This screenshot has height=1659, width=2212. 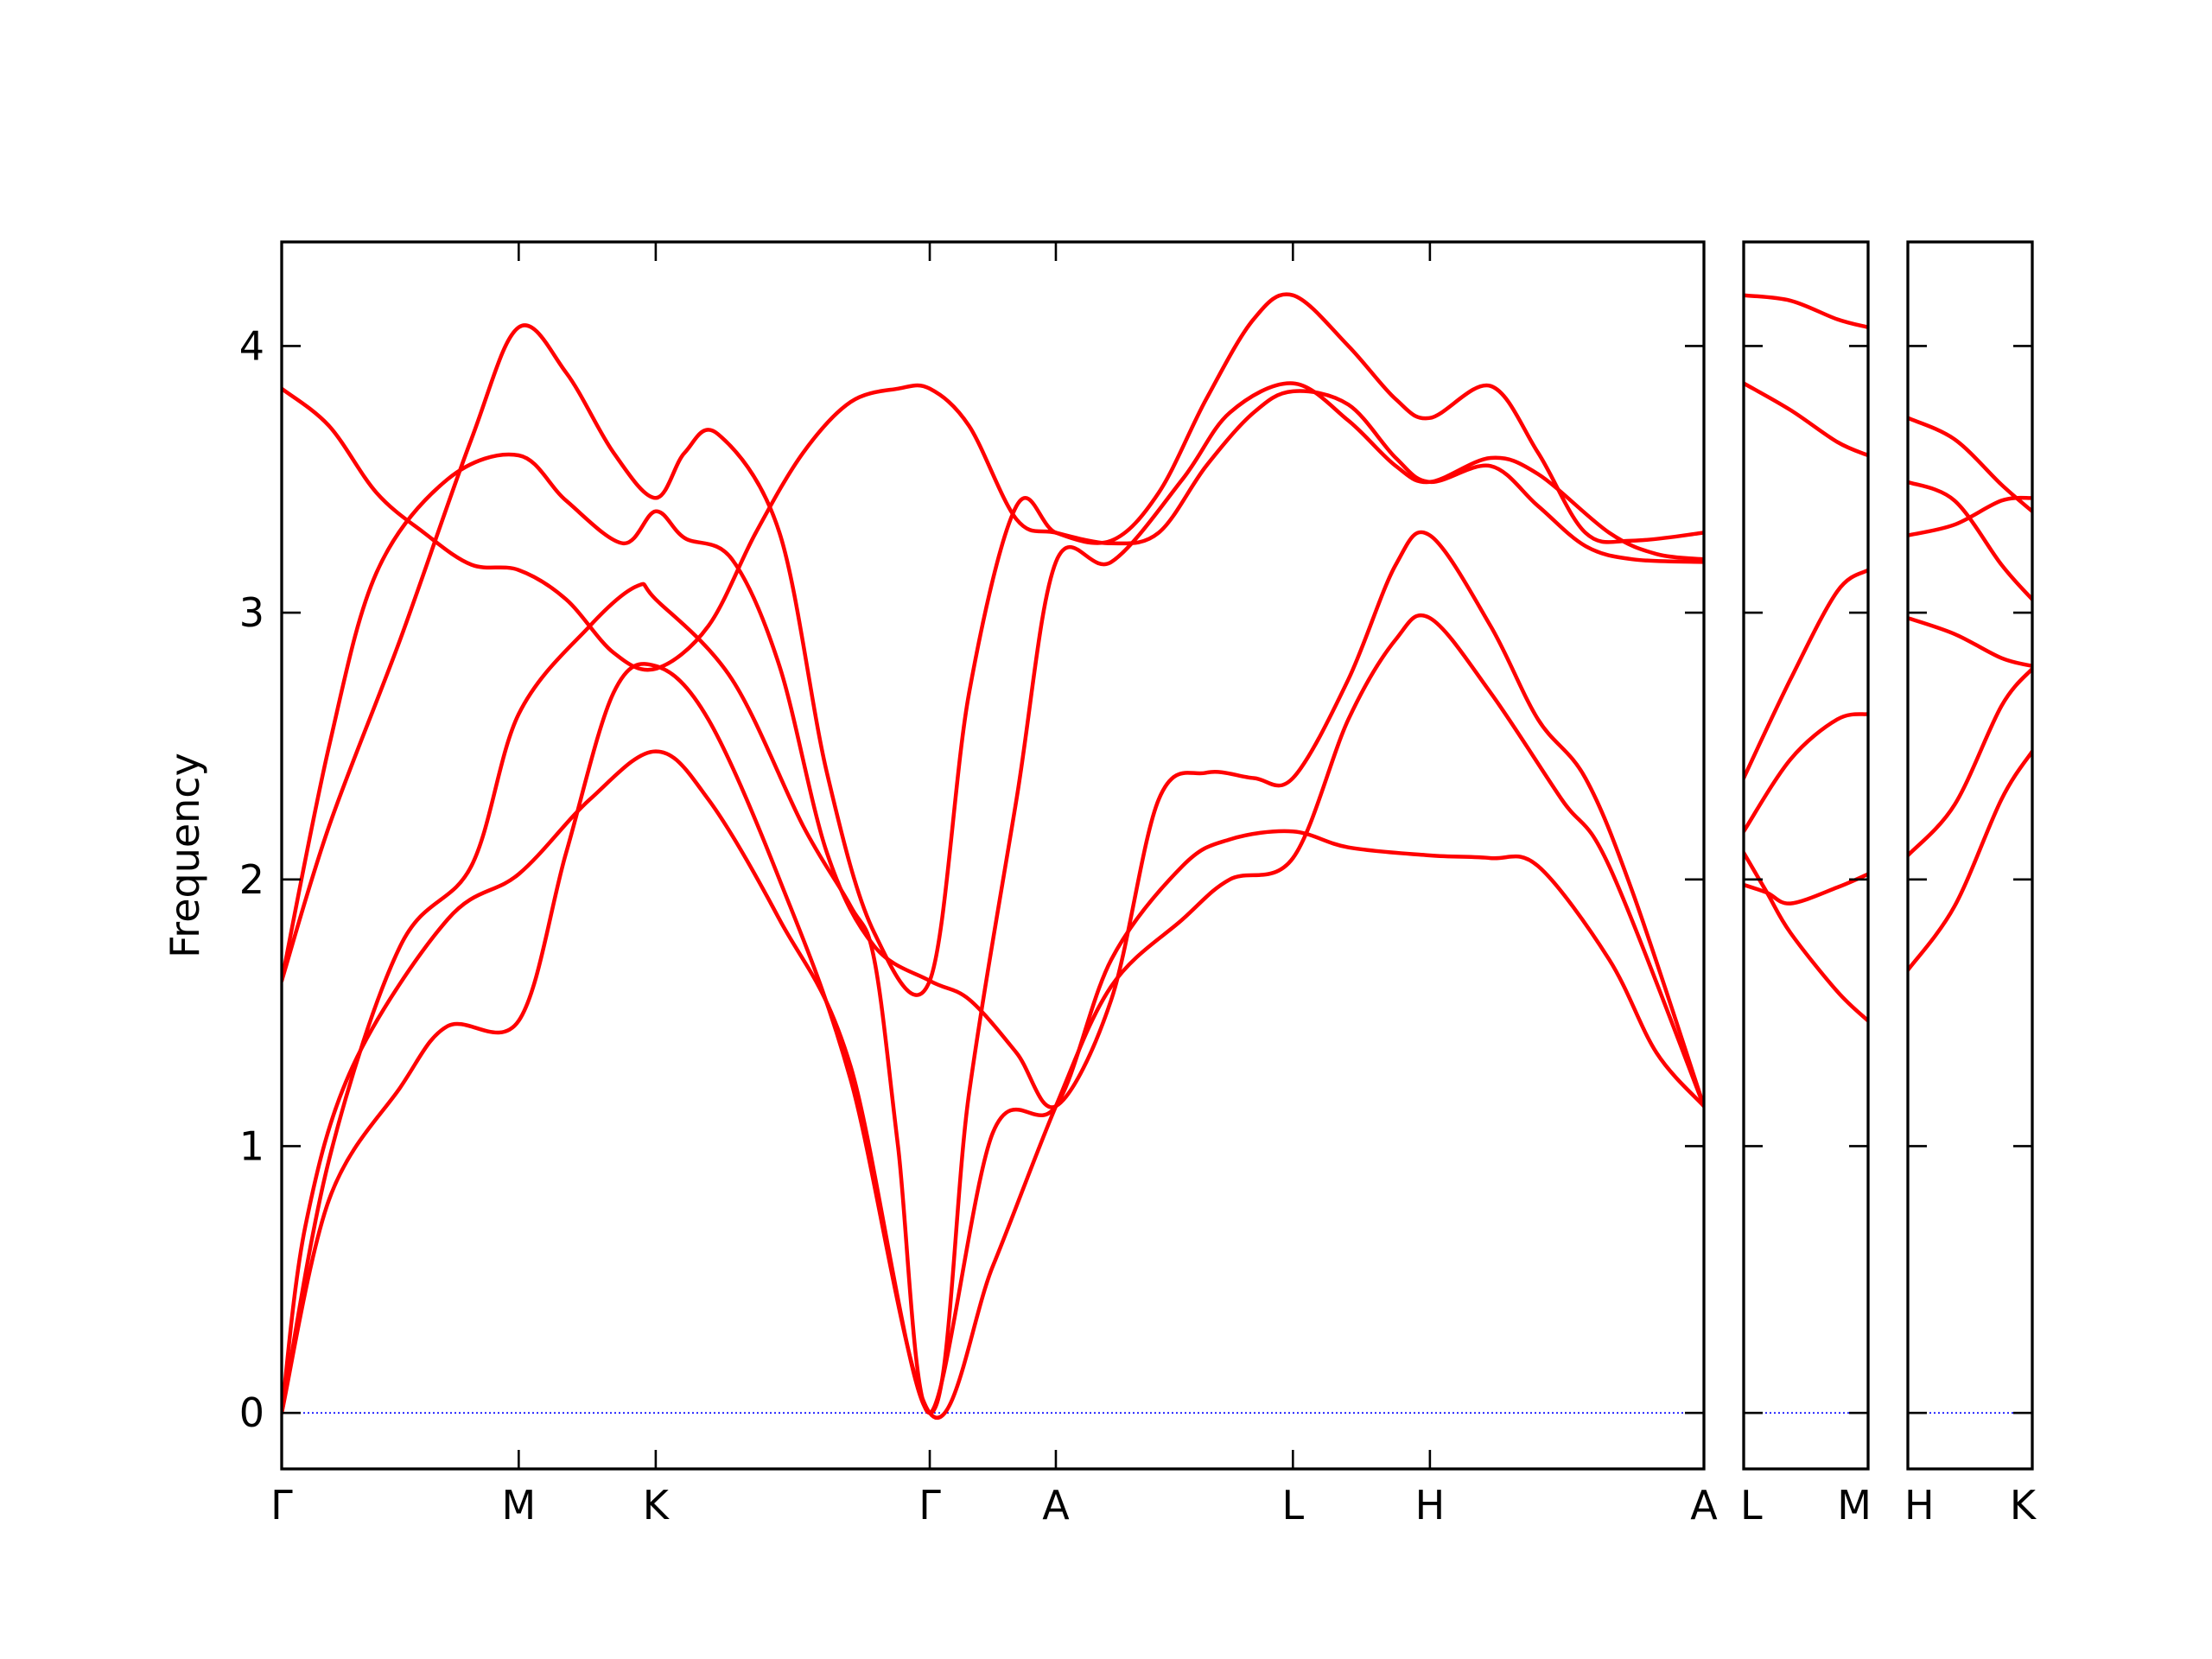 I want to click on y-tick-label: 4, so click(x=251, y=345).